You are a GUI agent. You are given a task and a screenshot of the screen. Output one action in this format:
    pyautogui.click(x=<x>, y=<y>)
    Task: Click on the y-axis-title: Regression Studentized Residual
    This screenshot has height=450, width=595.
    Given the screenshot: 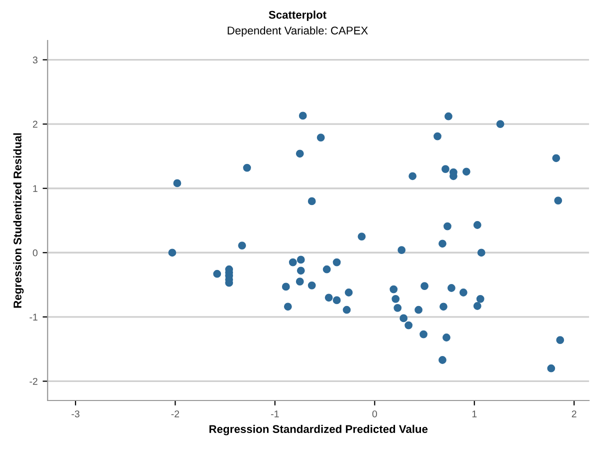 What is the action you would take?
    pyautogui.click(x=18, y=220)
    